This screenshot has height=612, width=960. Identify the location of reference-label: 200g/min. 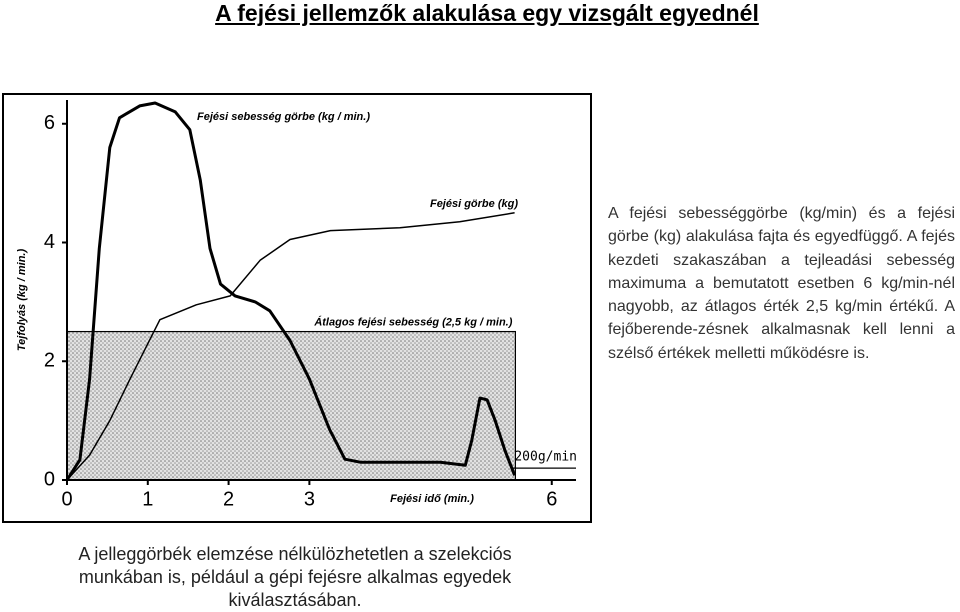
(545, 457).